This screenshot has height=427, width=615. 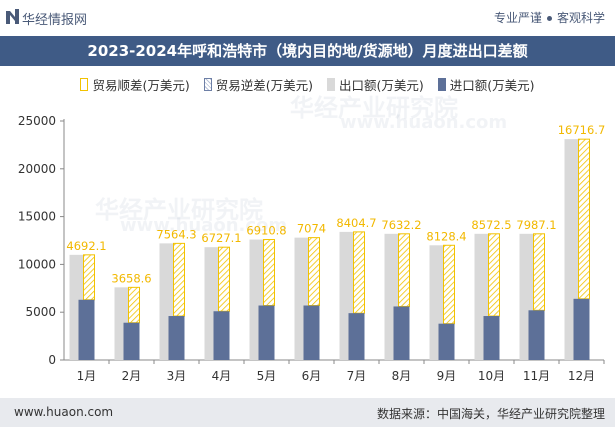 What do you see at coordinates (491, 376) in the screenshot?
I see `x-tick-label: 10月` at bounding box center [491, 376].